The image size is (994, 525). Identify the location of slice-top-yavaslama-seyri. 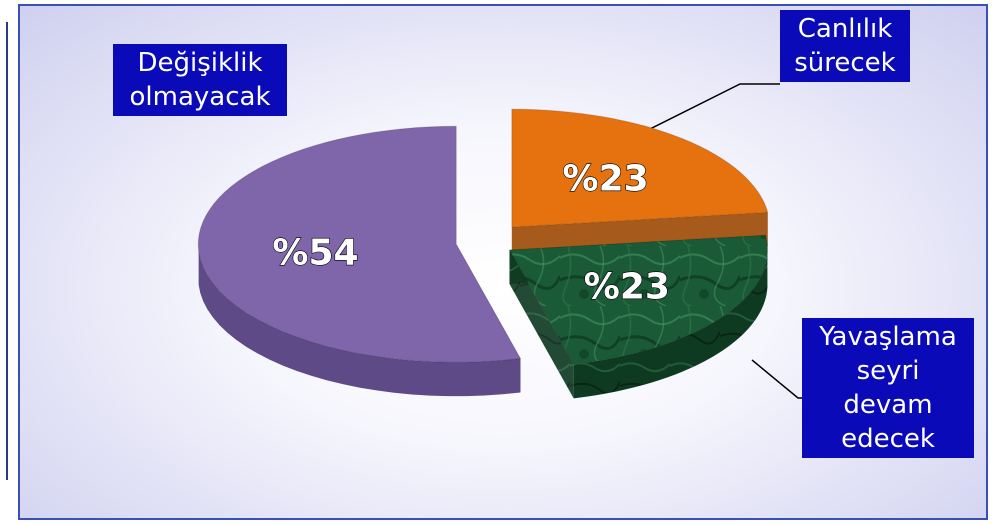
(638, 299).